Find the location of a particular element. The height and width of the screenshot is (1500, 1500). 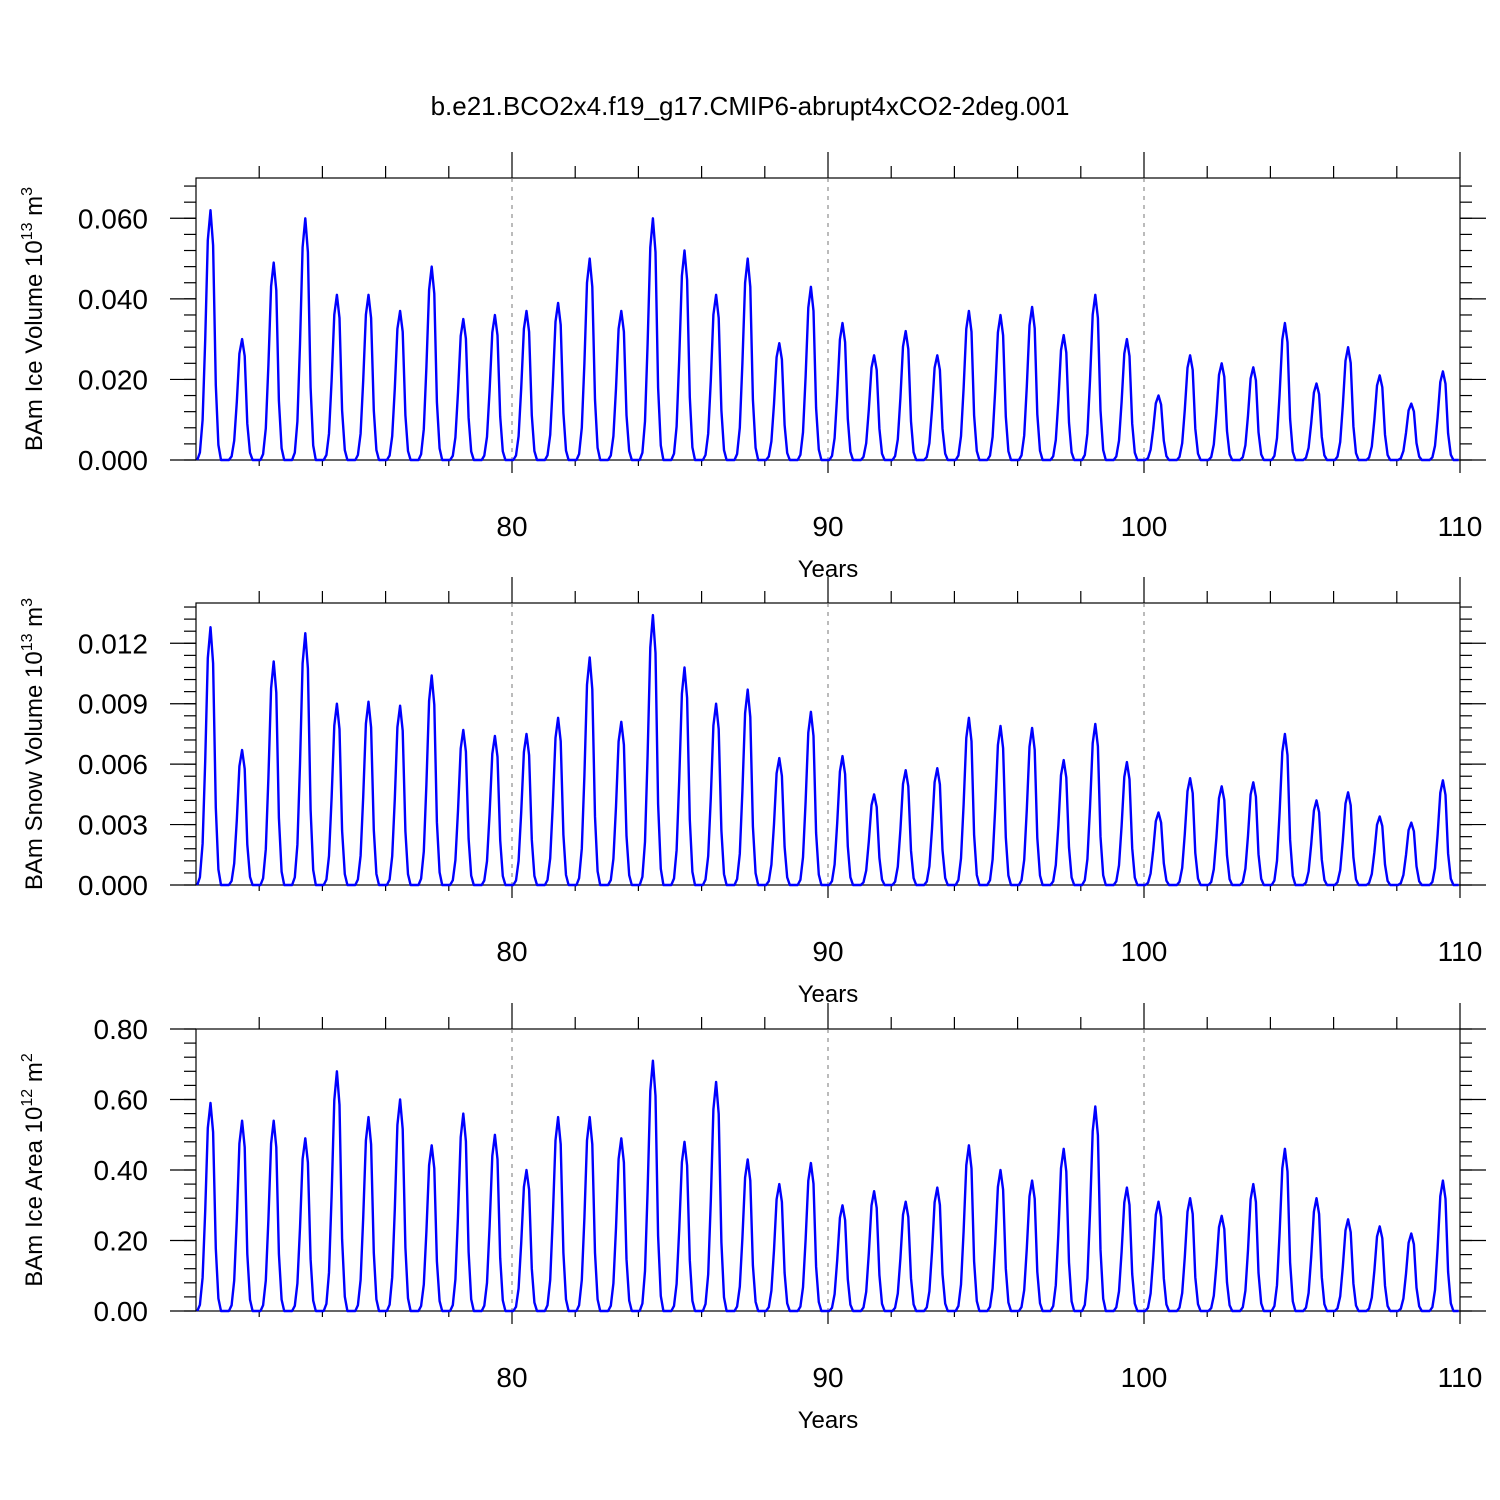

y-axis-label: BAm Ice Area 1012 m2 is located at coordinates (33, 1170).